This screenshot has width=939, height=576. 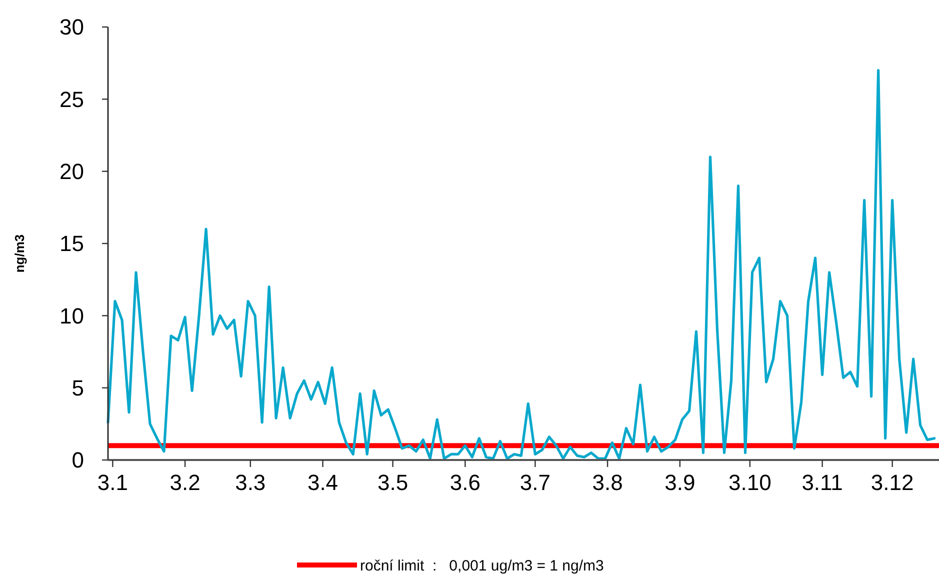 What do you see at coordinates (392, 482) in the screenshot?
I see `x-tick-label: 3.5` at bounding box center [392, 482].